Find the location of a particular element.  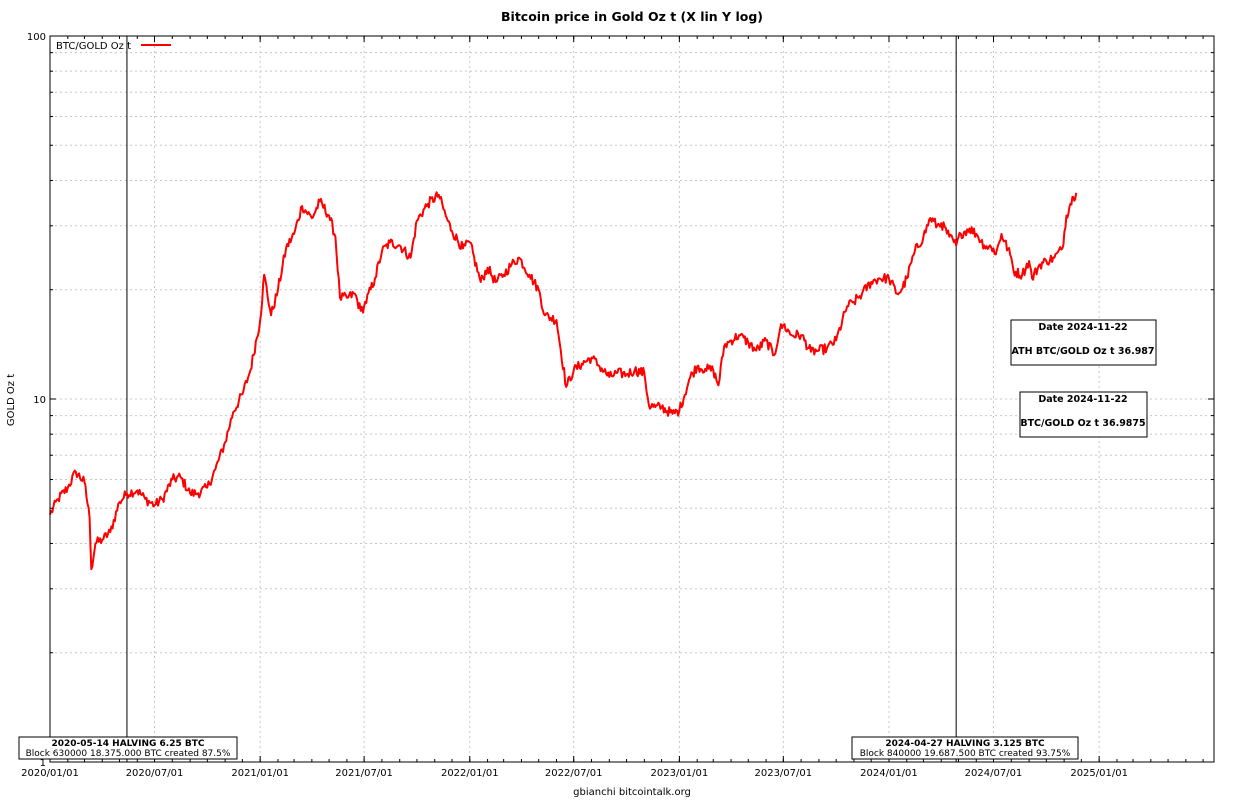

x-tick-label: 2020/01/01 is located at coordinates (50, 773).